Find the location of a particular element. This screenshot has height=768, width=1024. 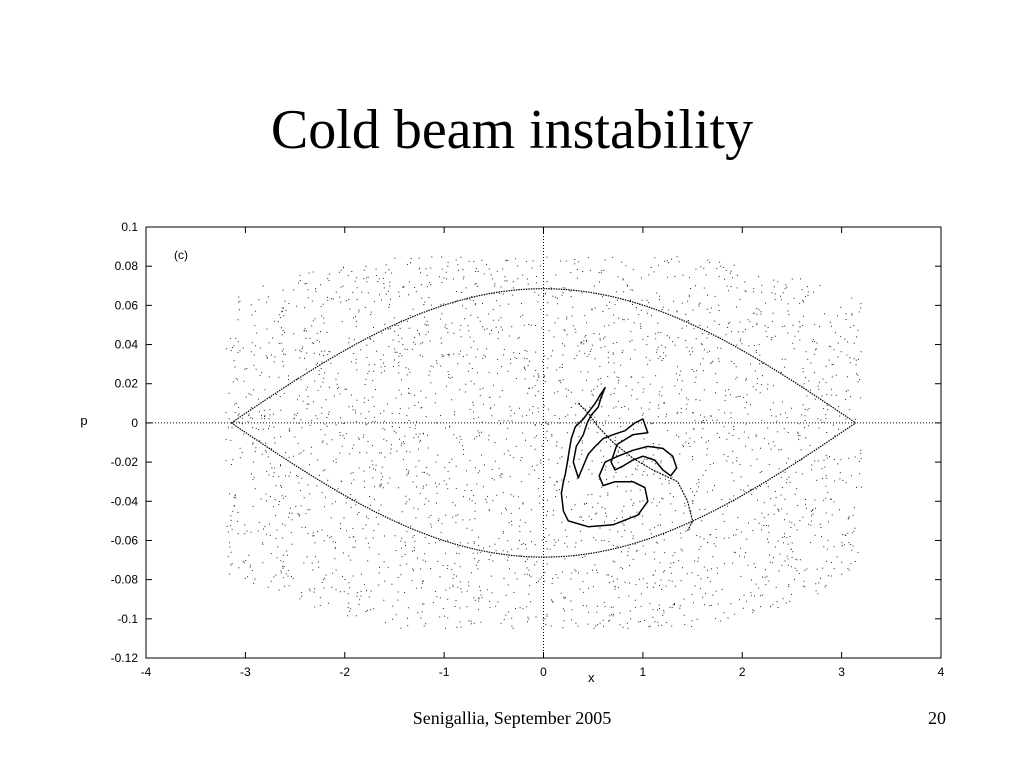

x-tick-label: 2 is located at coordinates (742, 672).